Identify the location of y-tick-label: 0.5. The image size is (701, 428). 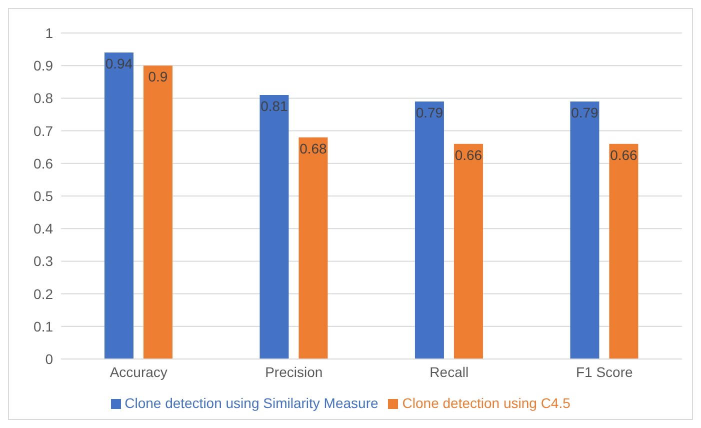
(44, 196).